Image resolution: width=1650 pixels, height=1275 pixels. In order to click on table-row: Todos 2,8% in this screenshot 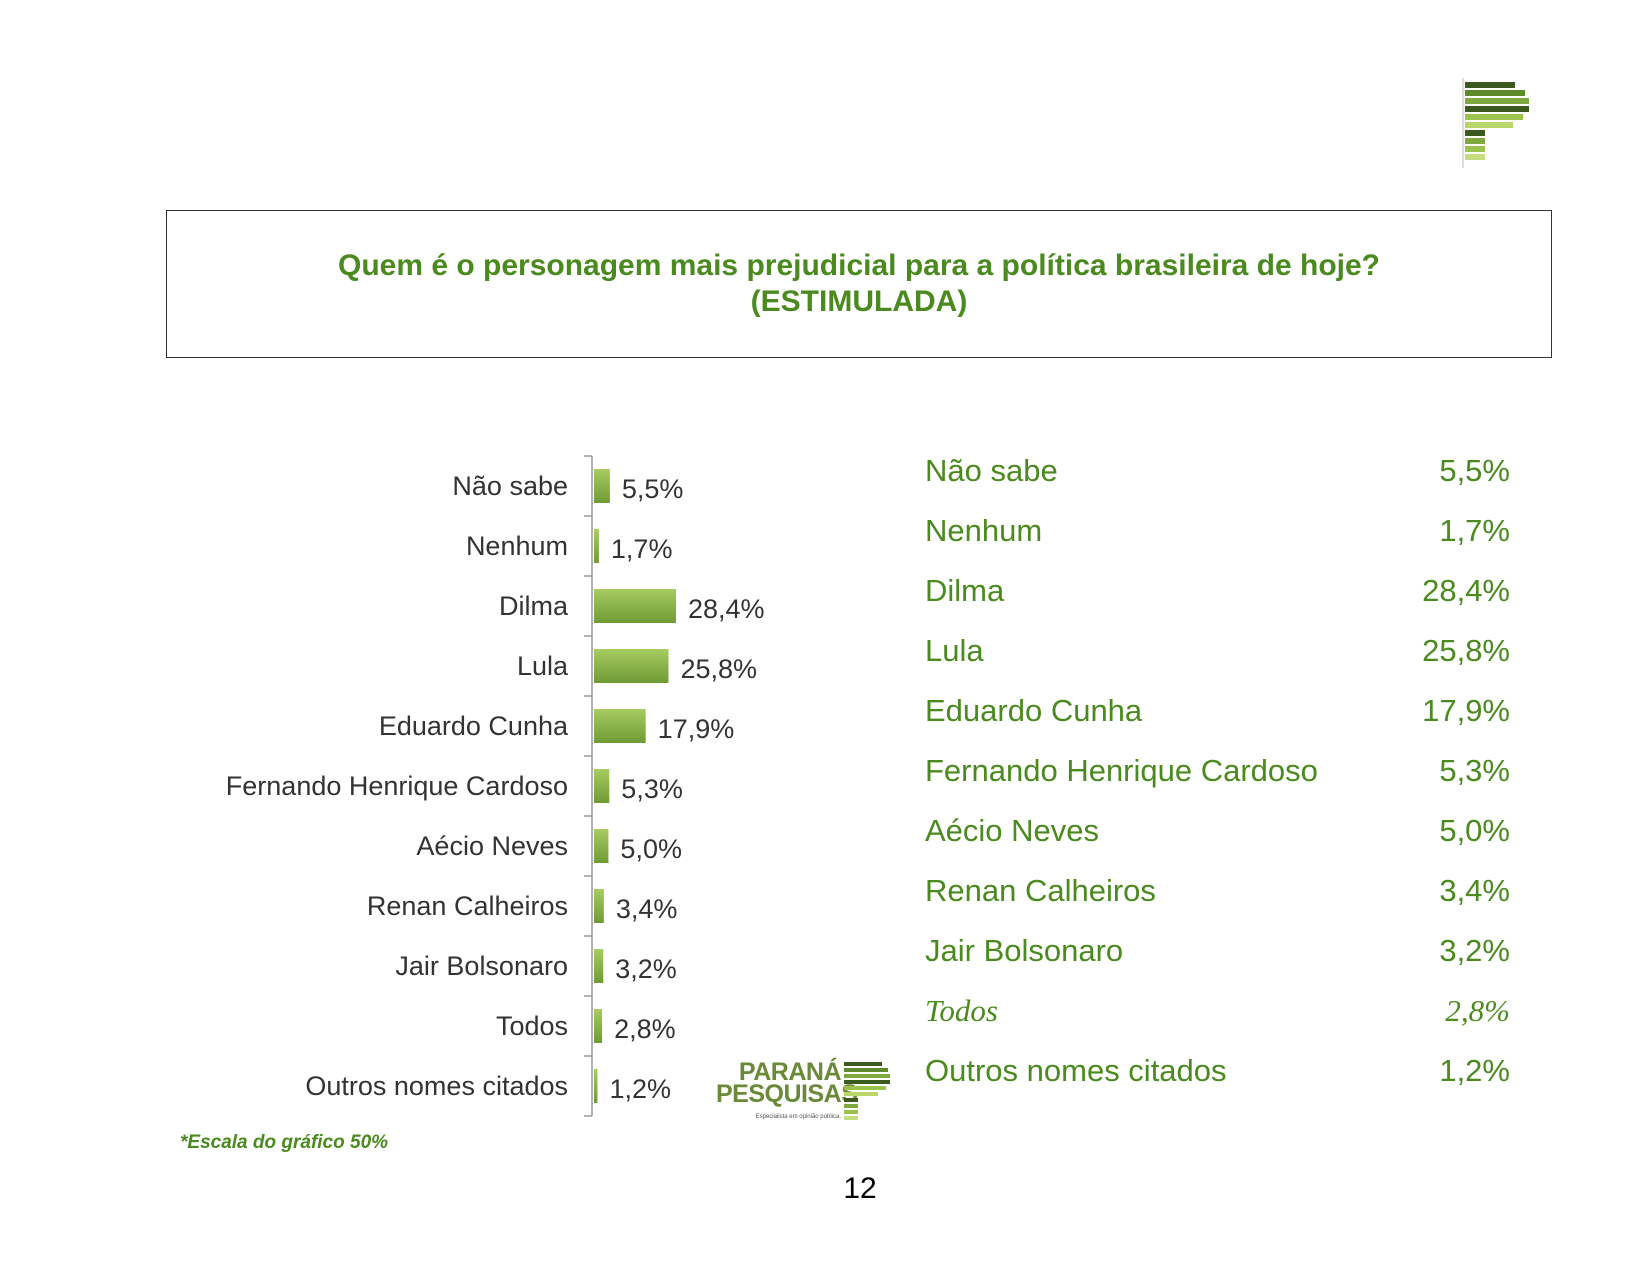, I will do `click(1217, 1013)`.